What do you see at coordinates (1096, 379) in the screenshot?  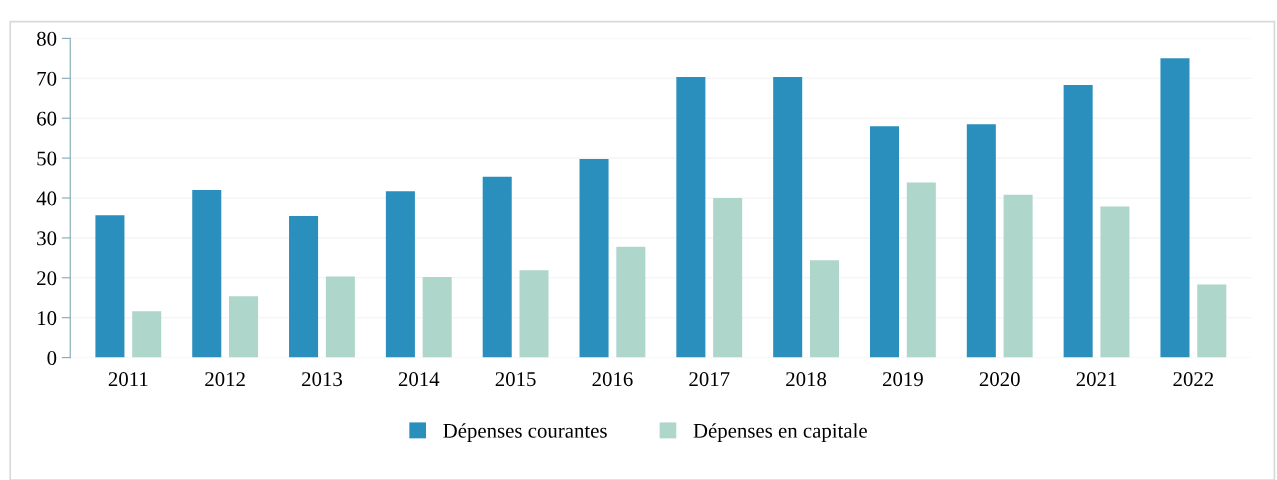 I see `x-tick-label: 2021` at bounding box center [1096, 379].